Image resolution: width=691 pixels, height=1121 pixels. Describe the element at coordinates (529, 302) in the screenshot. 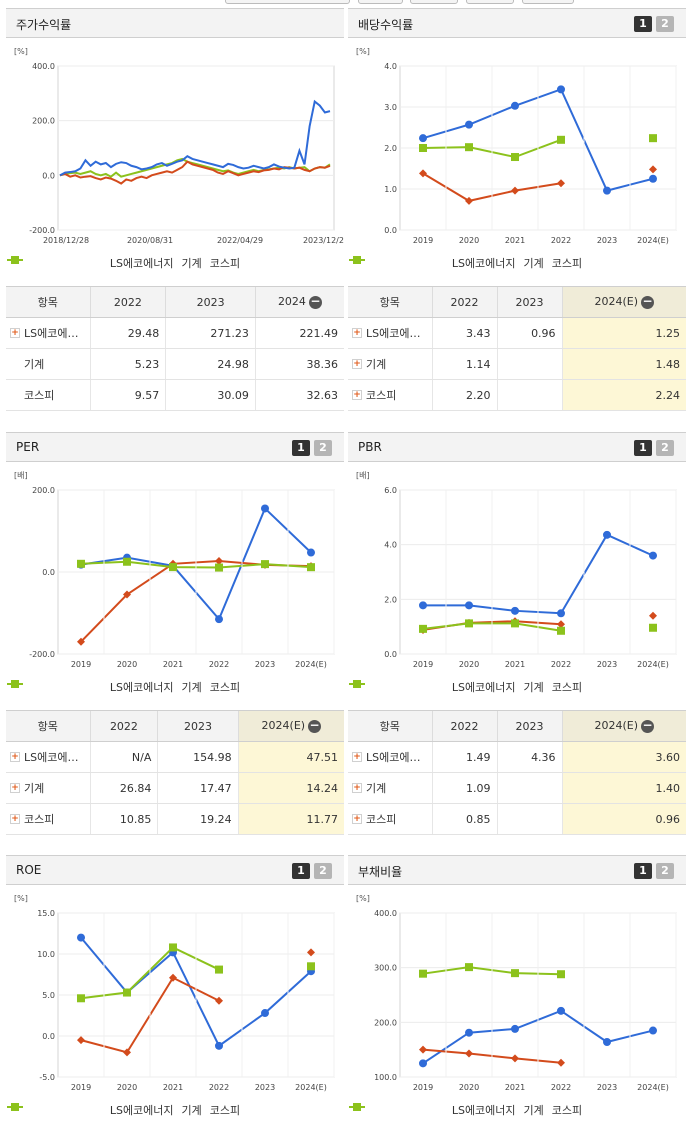

I see `col-header-2023: 2023` at that location.